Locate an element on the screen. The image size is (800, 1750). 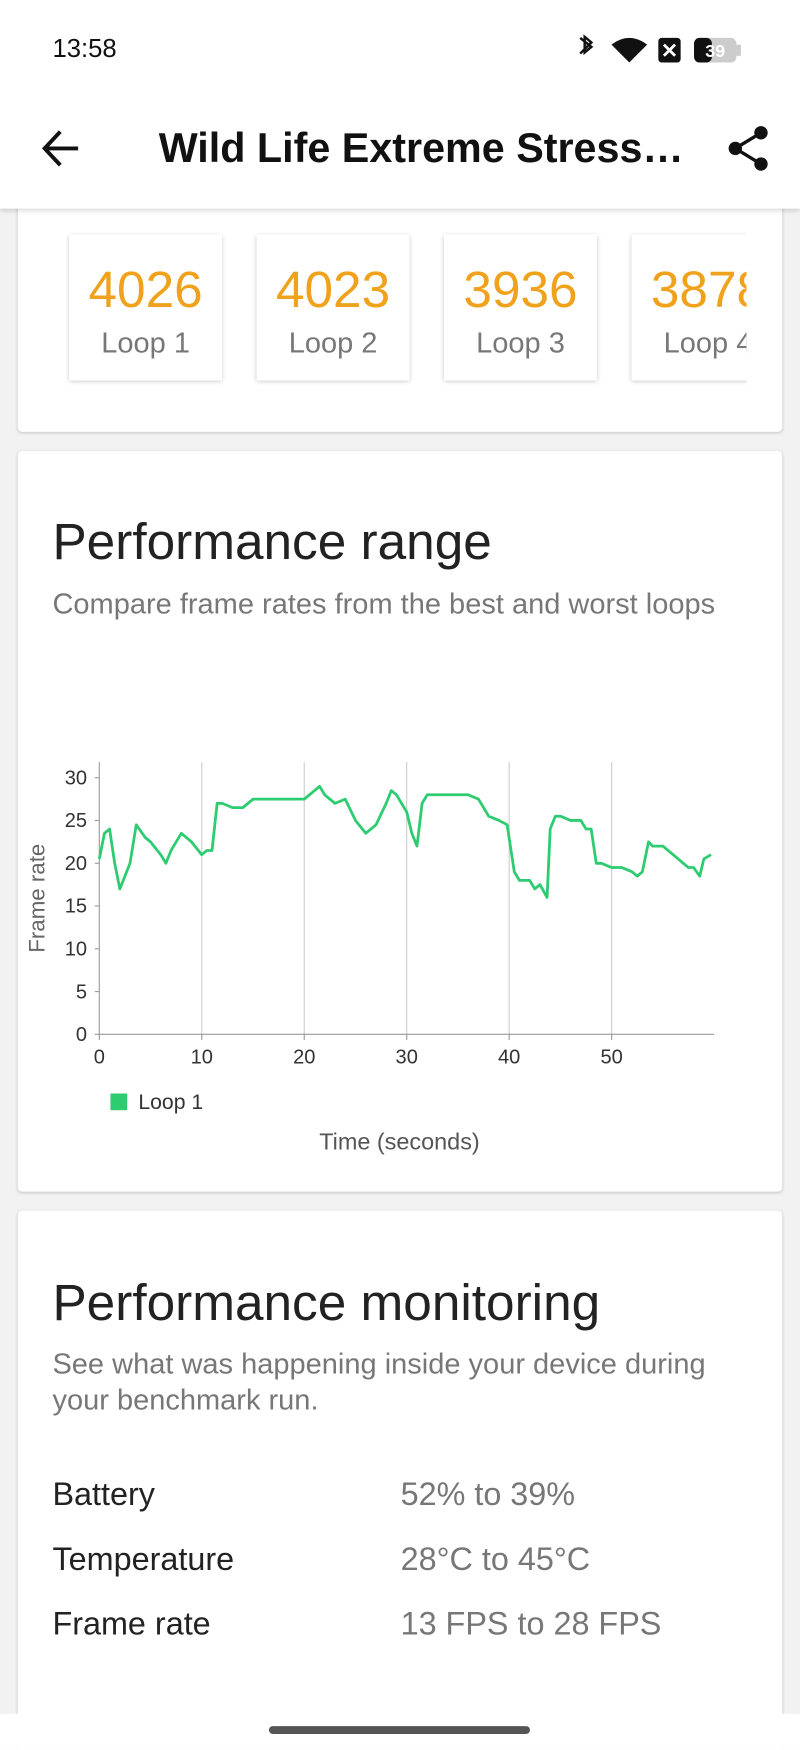
battery-text: 39 is located at coordinates (715, 51).